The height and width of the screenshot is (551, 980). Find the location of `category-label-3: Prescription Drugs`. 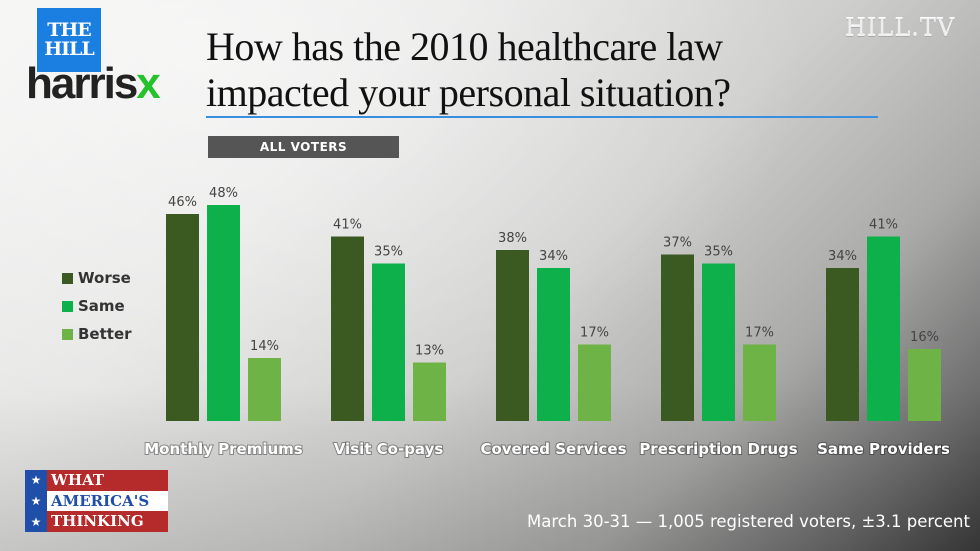

category-label-3: Prescription Drugs is located at coordinates (718, 449).